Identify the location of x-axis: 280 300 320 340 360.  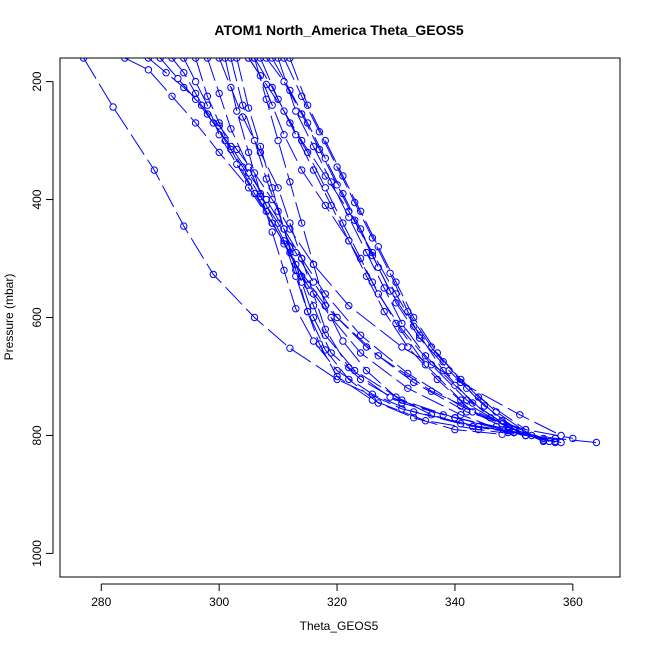
(337, 596).